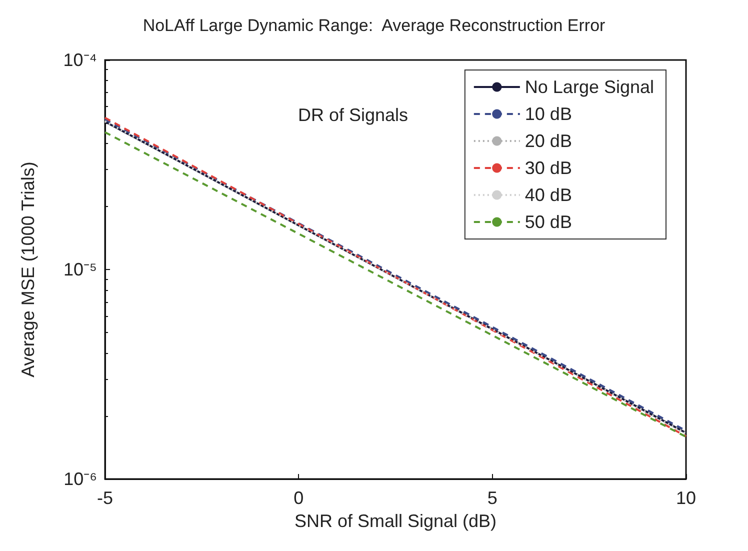  Describe the element at coordinates (686, 498) in the screenshot. I see `x-tick-label: 10` at that location.